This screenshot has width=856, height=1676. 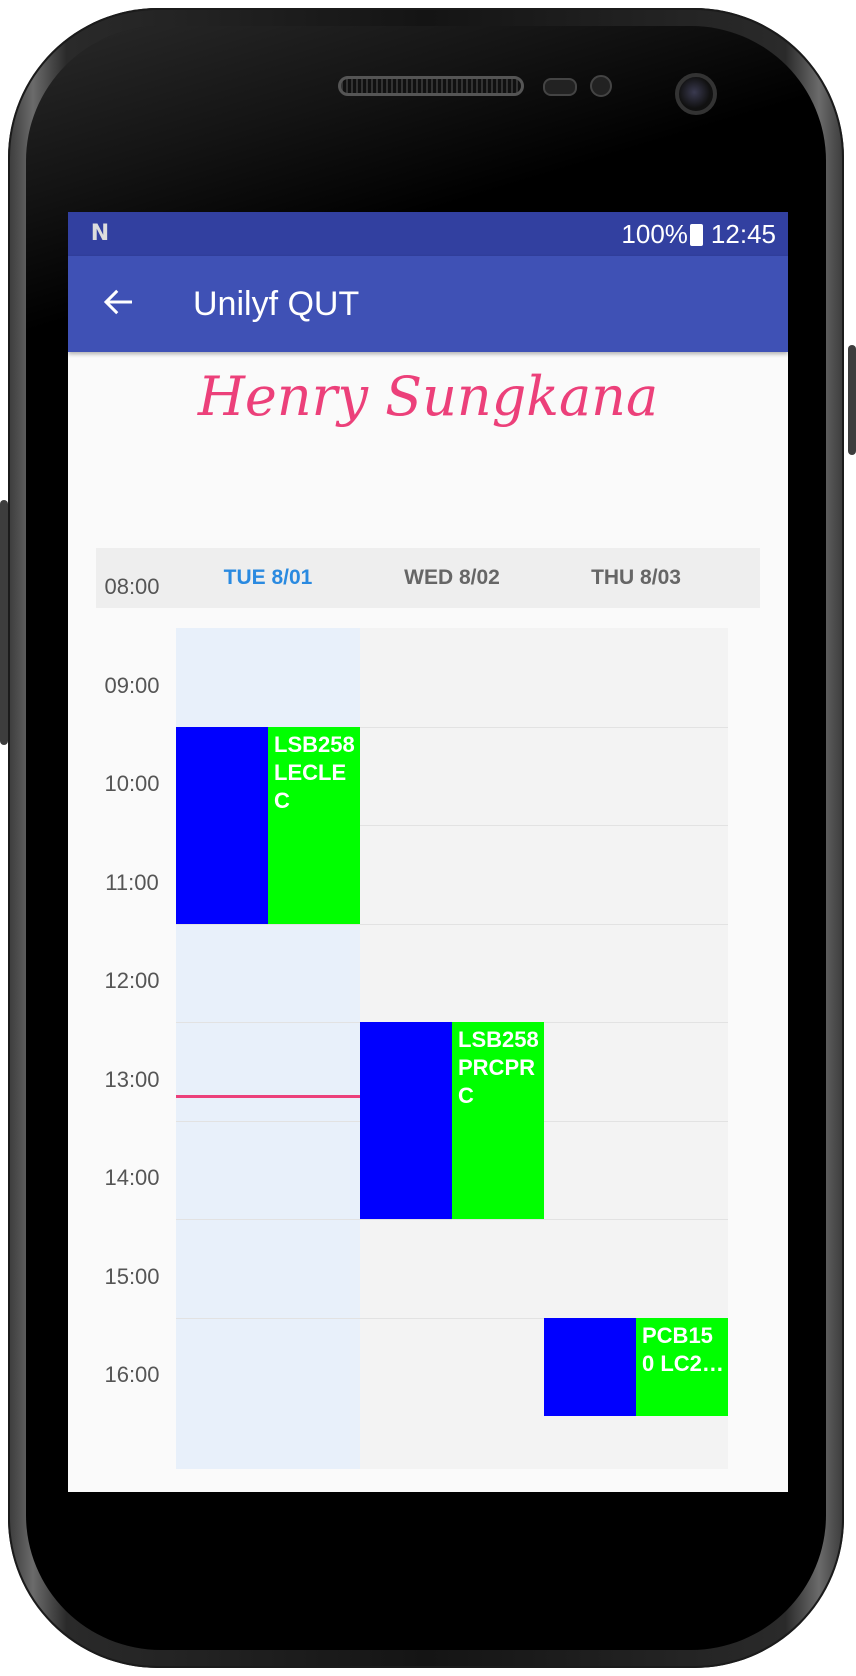 What do you see at coordinates (452, 577) in the screenshot?
I see `day-header-wed: WED 8/02` at bounding box center [452, 577].